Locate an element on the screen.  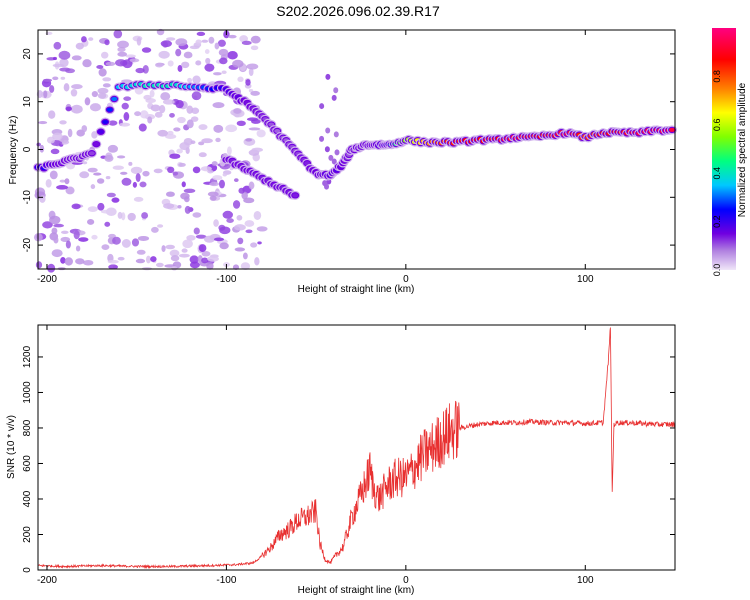
x-tick-label: -100 is located at coordinates (226, 580).